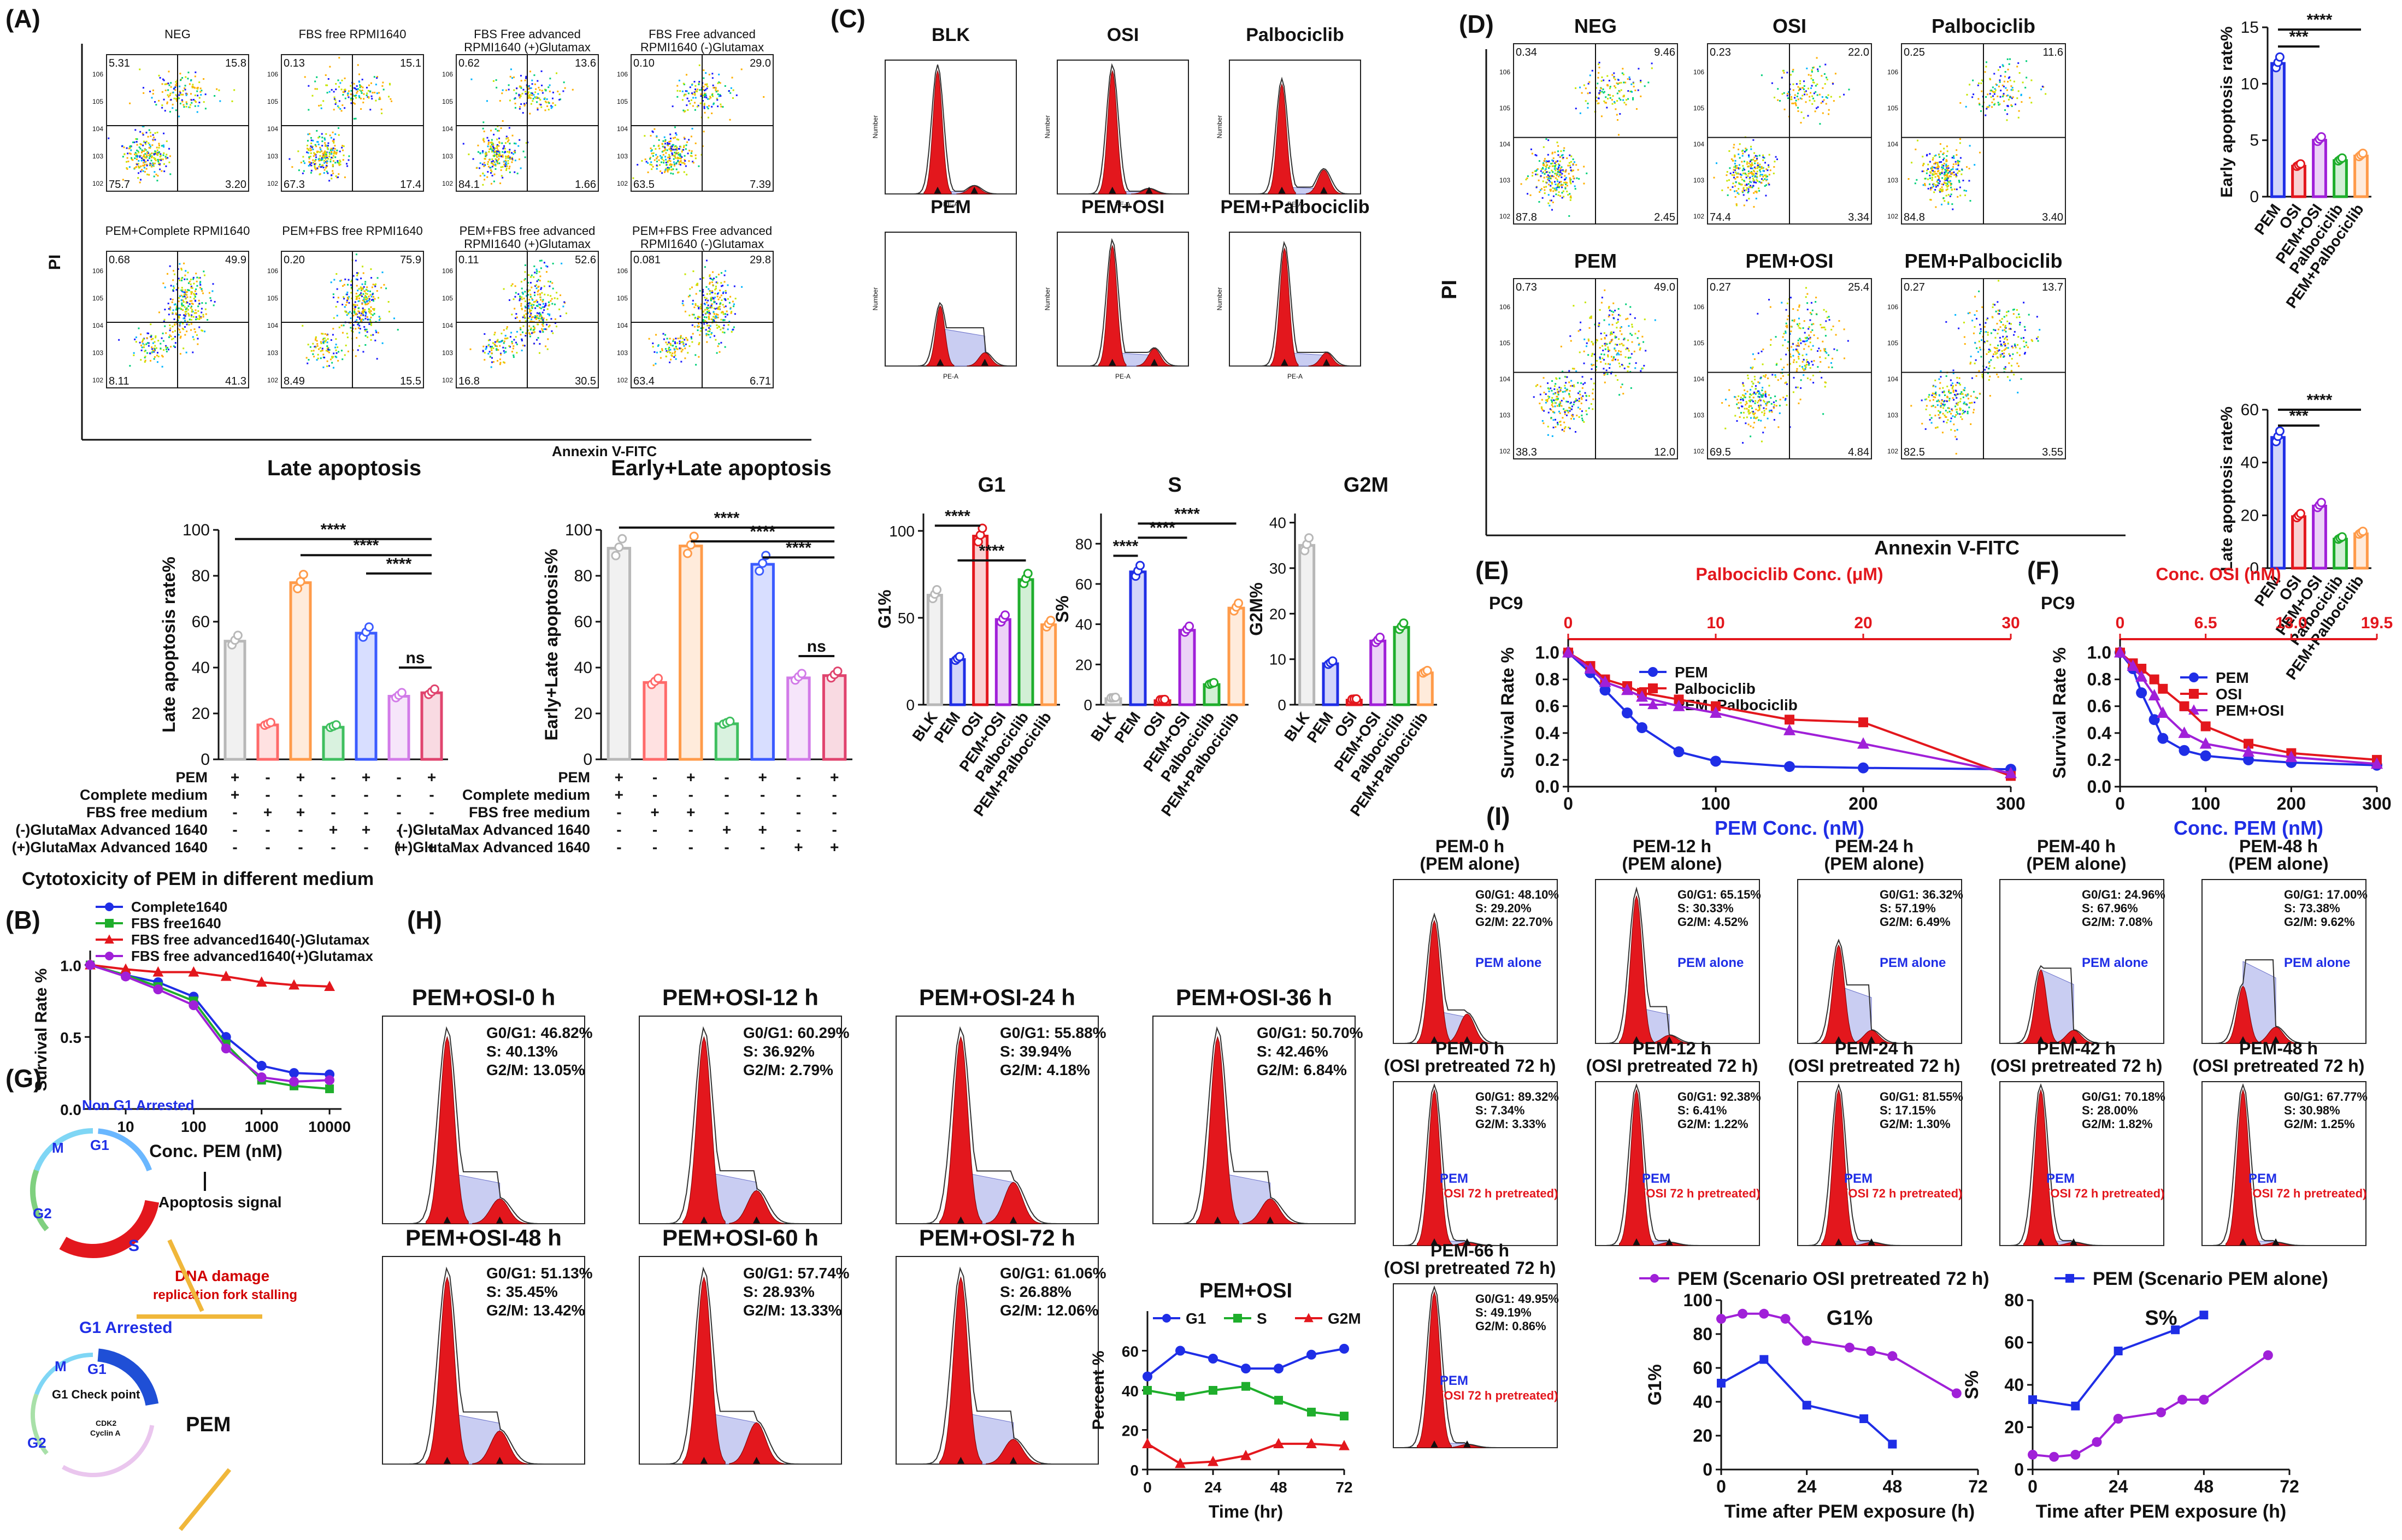  I want to click on data-point, so click(329, 986).